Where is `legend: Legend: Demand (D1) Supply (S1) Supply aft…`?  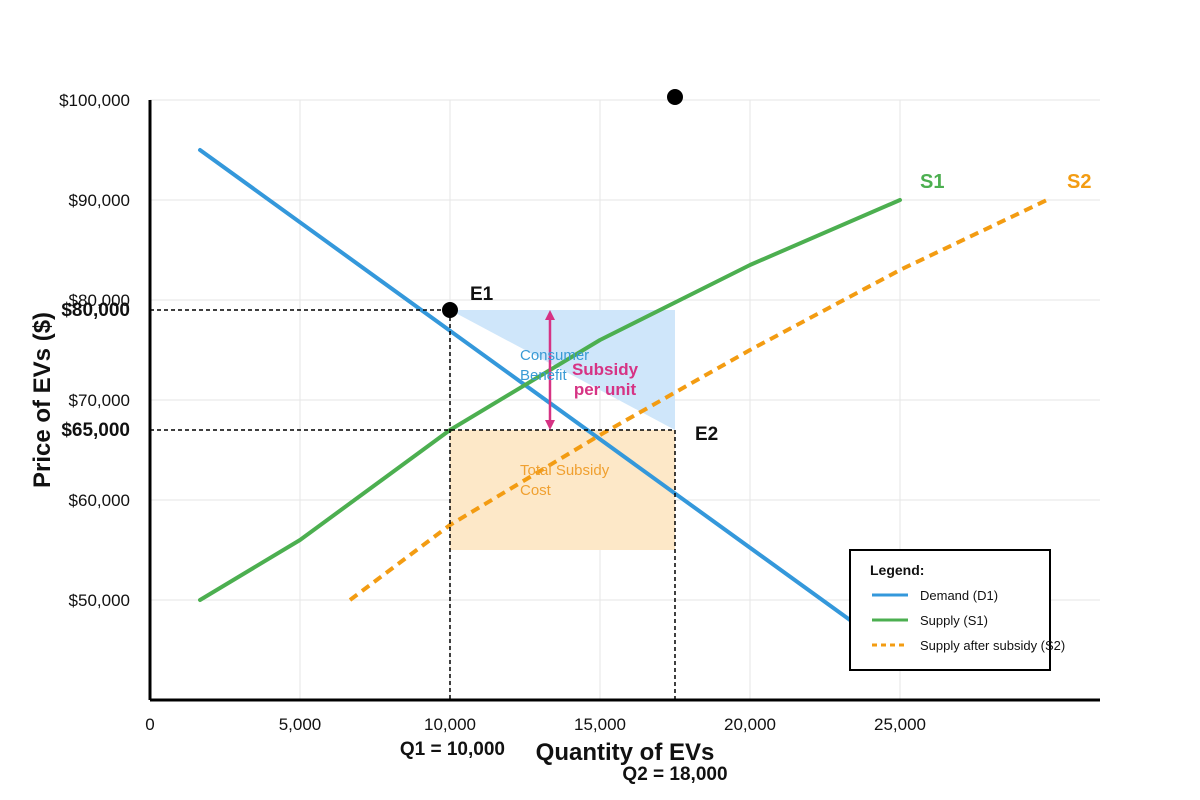
legend: Legend: Demand (D1) Supply (S1) Supply aft… is located at coordinates (957, 610).